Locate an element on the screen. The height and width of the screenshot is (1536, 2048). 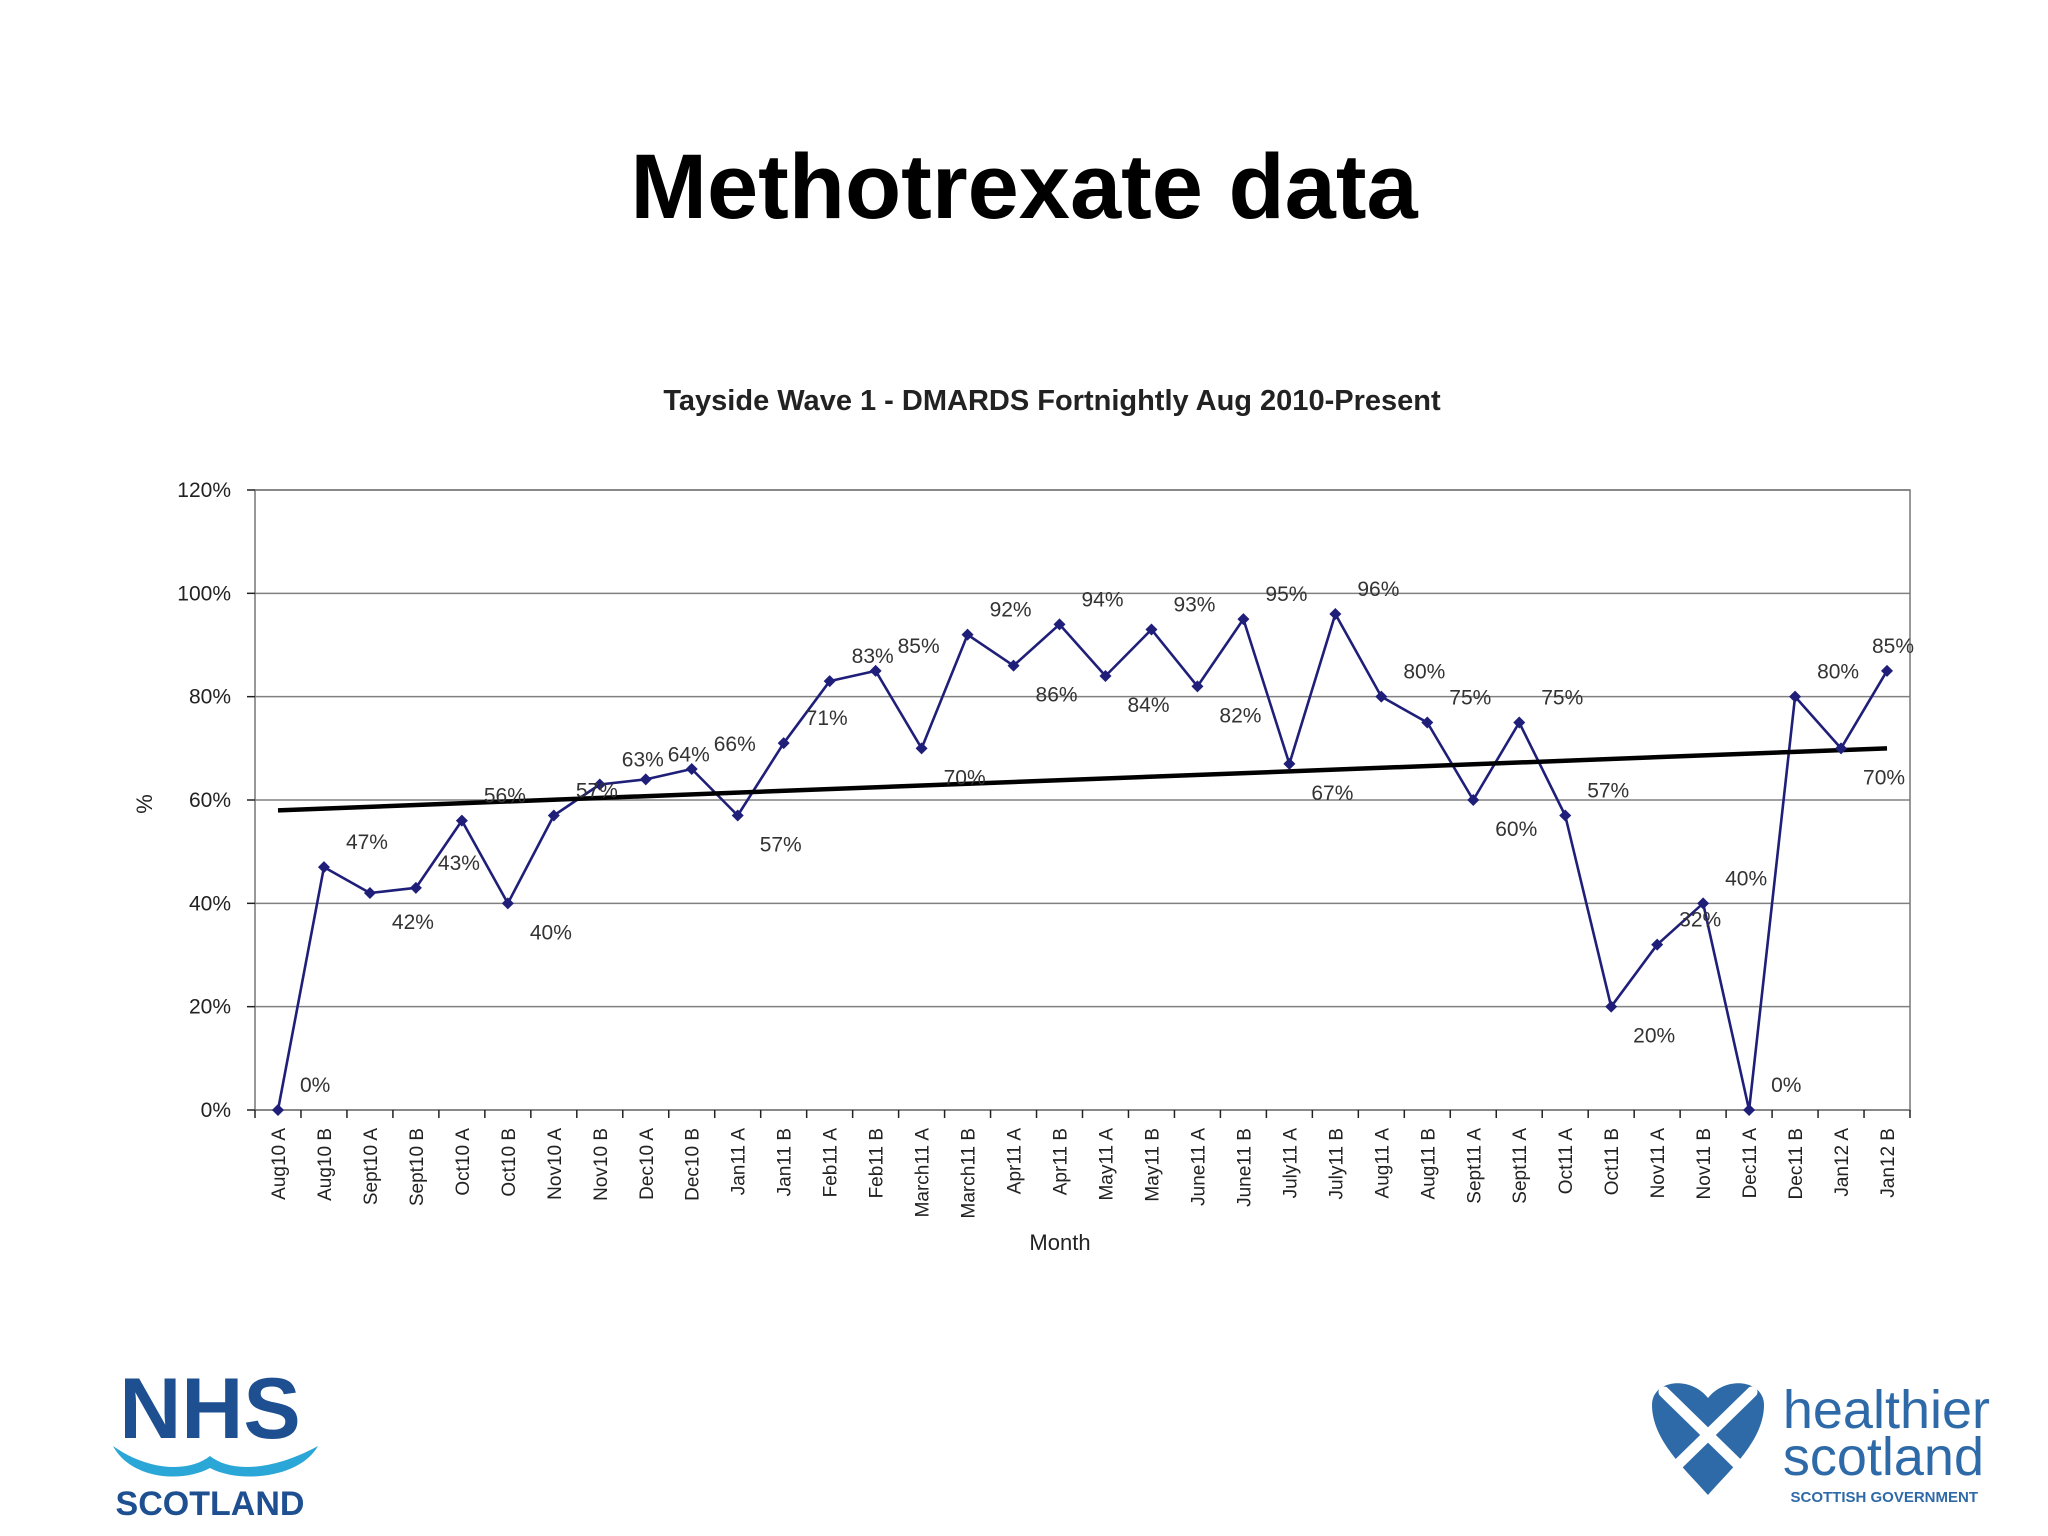
x-tick-label: Oct10 A is located at coordinates (463, 1162).